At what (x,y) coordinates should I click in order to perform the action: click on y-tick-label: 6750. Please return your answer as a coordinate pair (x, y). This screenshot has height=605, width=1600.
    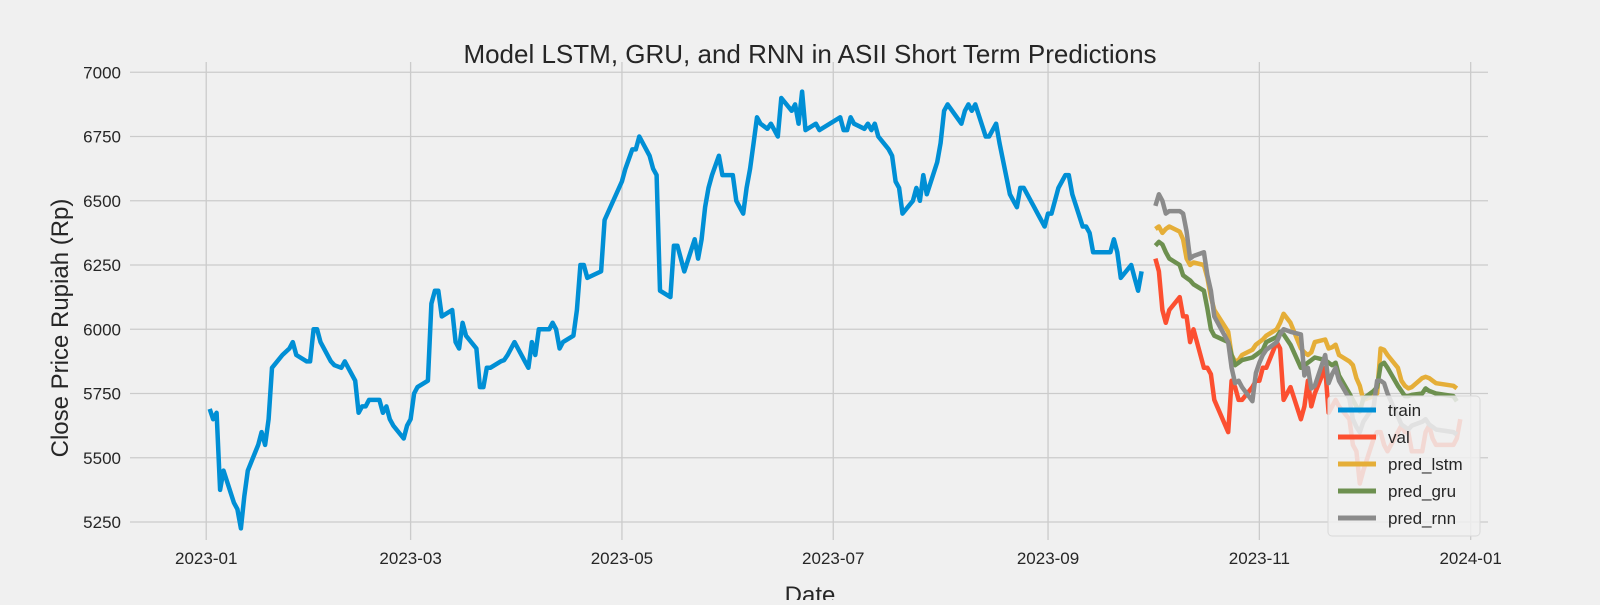
    Looking at the image, I should click on (102, 137).